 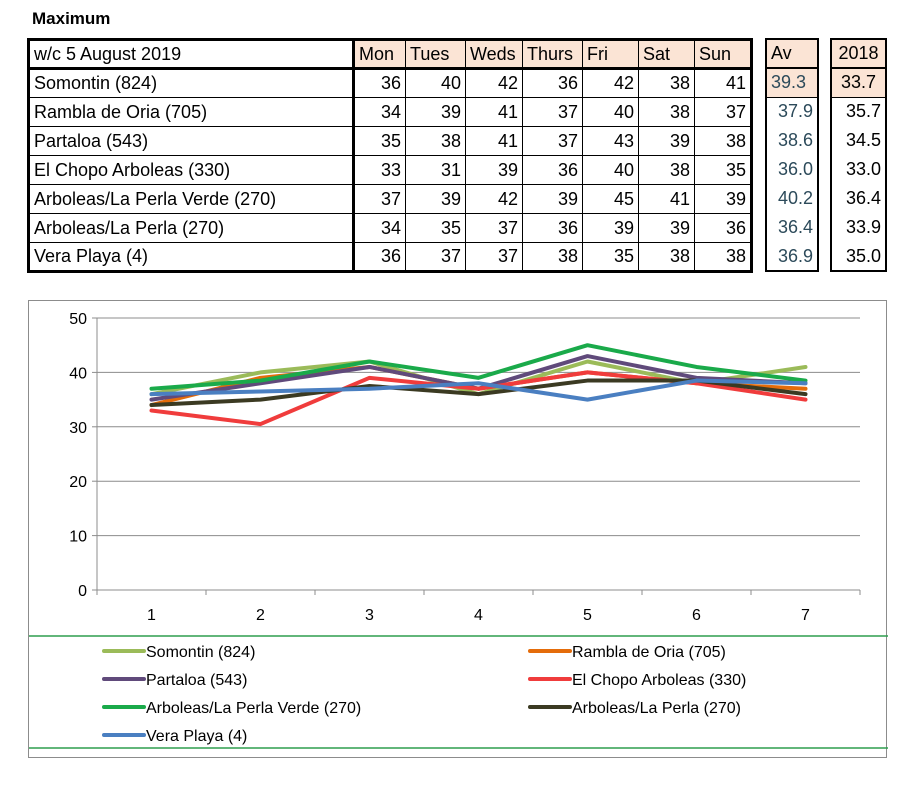 I want to click on temperature-cell: 43, so click(x=610, y=141).